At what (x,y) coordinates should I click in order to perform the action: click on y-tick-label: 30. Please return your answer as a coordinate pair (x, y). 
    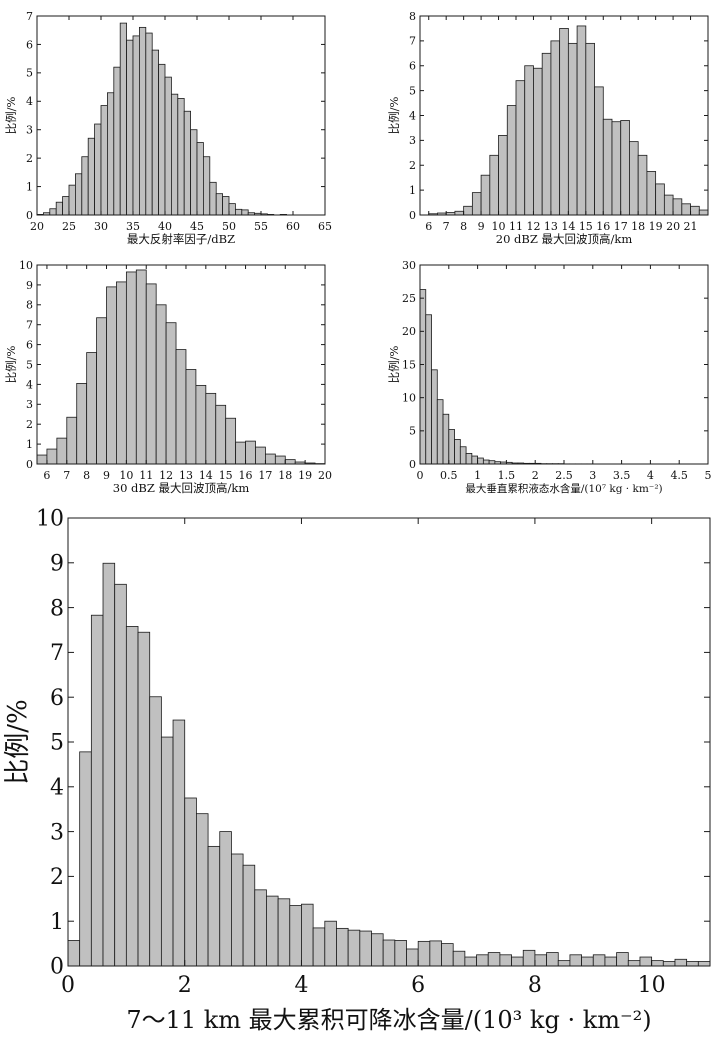
    Looking at the image, I should click on (409, 265).